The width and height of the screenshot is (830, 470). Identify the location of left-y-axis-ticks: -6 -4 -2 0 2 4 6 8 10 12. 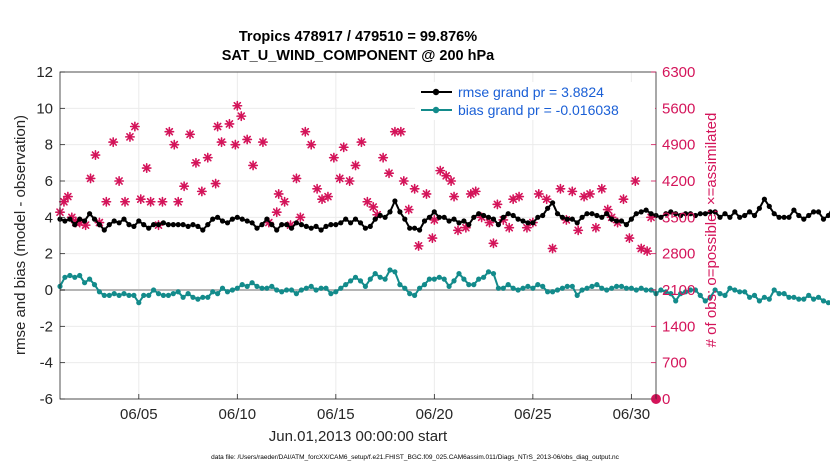
(50, 236).